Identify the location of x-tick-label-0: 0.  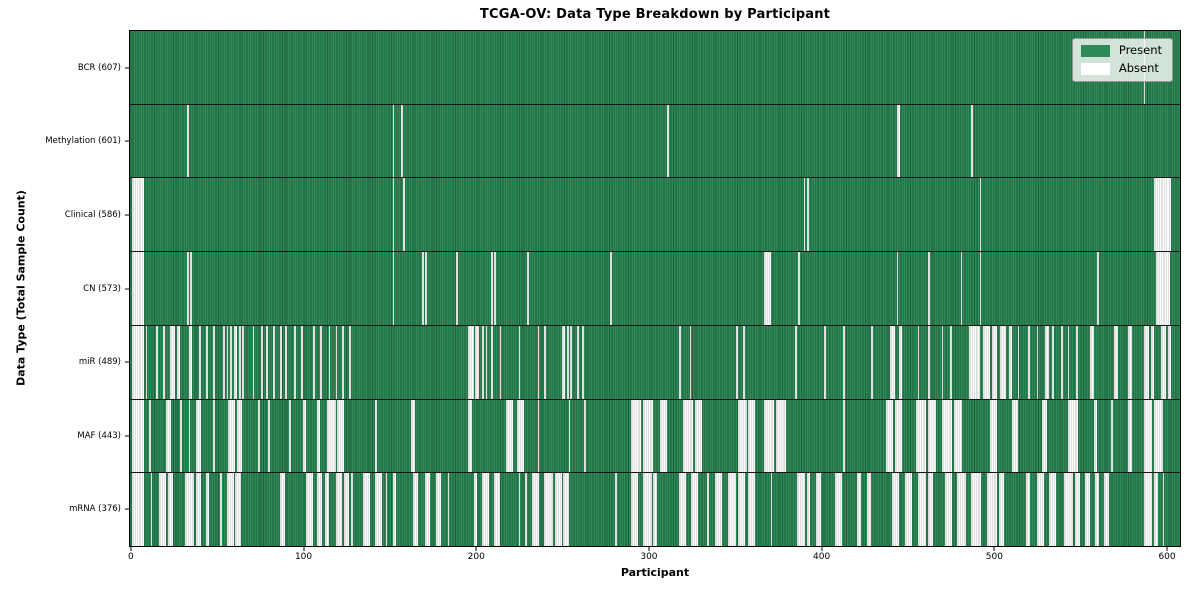
(130, 557).